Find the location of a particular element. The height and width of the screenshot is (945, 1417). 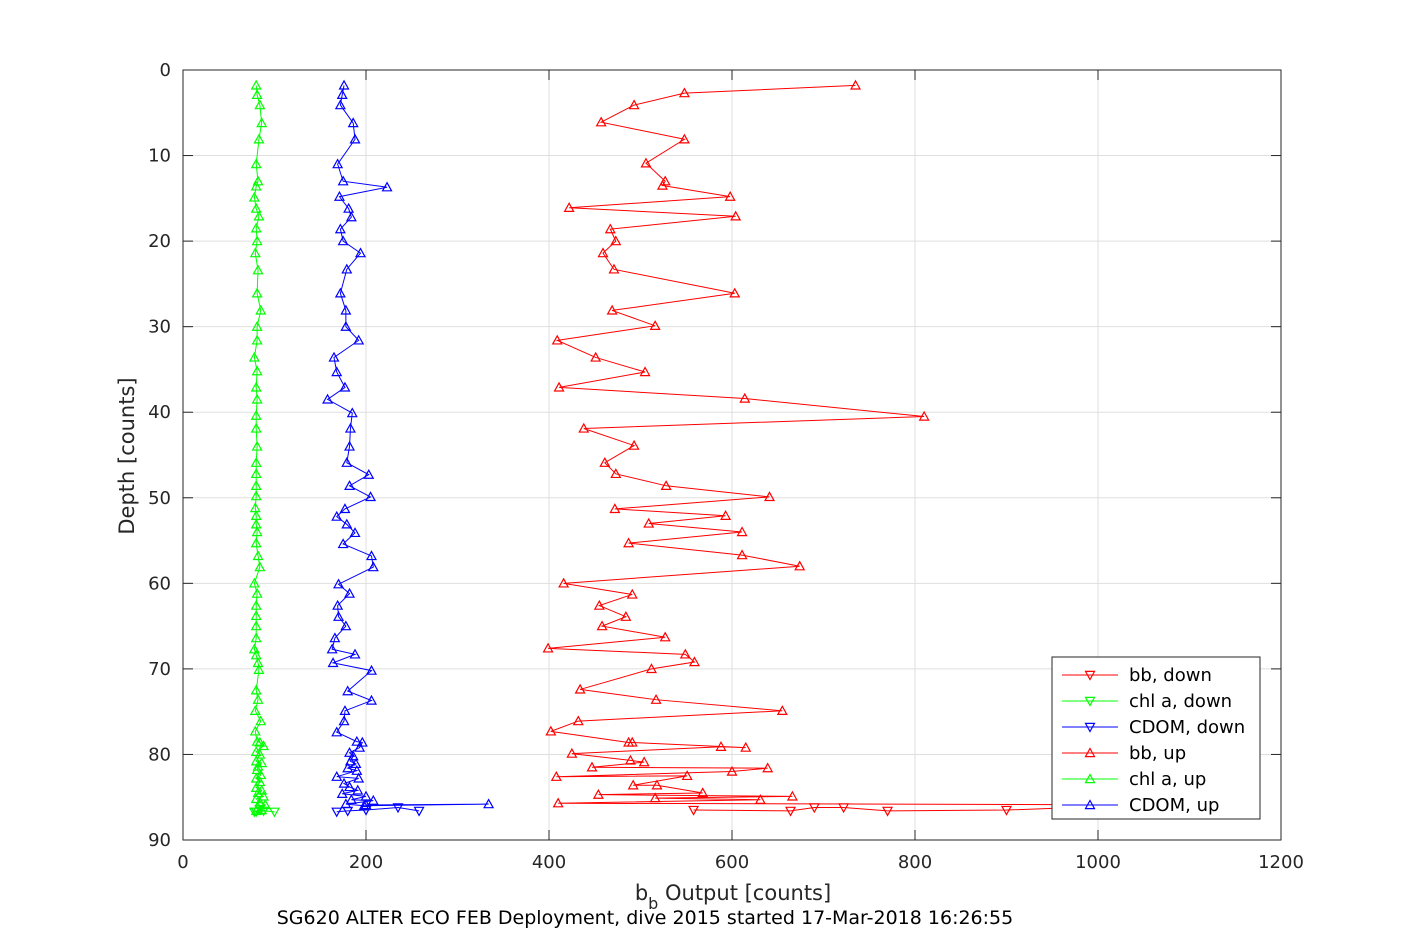

y-tick-label: 60 is located at coordinates (159, 583).